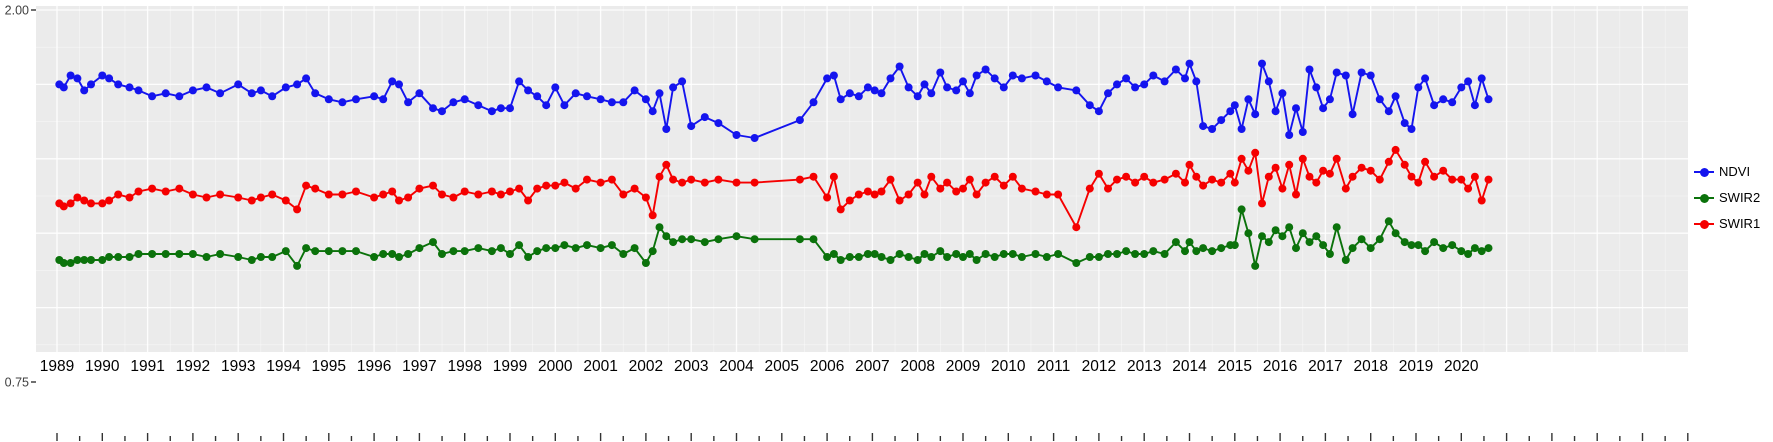  What do you see at coordinates (1727, 223) in the screenshot?
I see `legend-item-swir1: SWIR1` at bounding box center [1727, 223].